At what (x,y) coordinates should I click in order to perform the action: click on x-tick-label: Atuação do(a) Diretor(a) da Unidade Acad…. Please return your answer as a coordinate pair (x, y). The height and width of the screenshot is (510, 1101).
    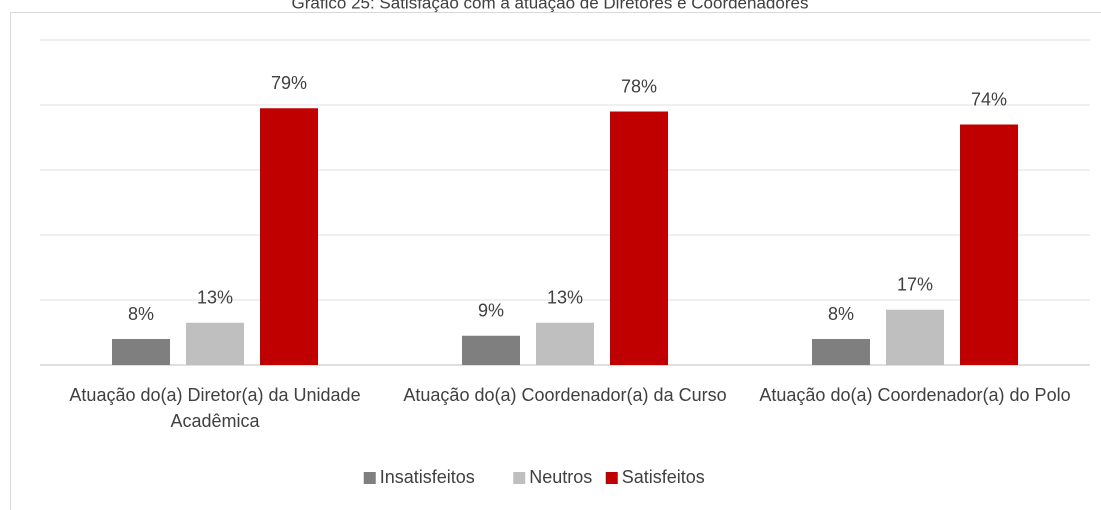
    Looking at the image, I should click on (215, 408).